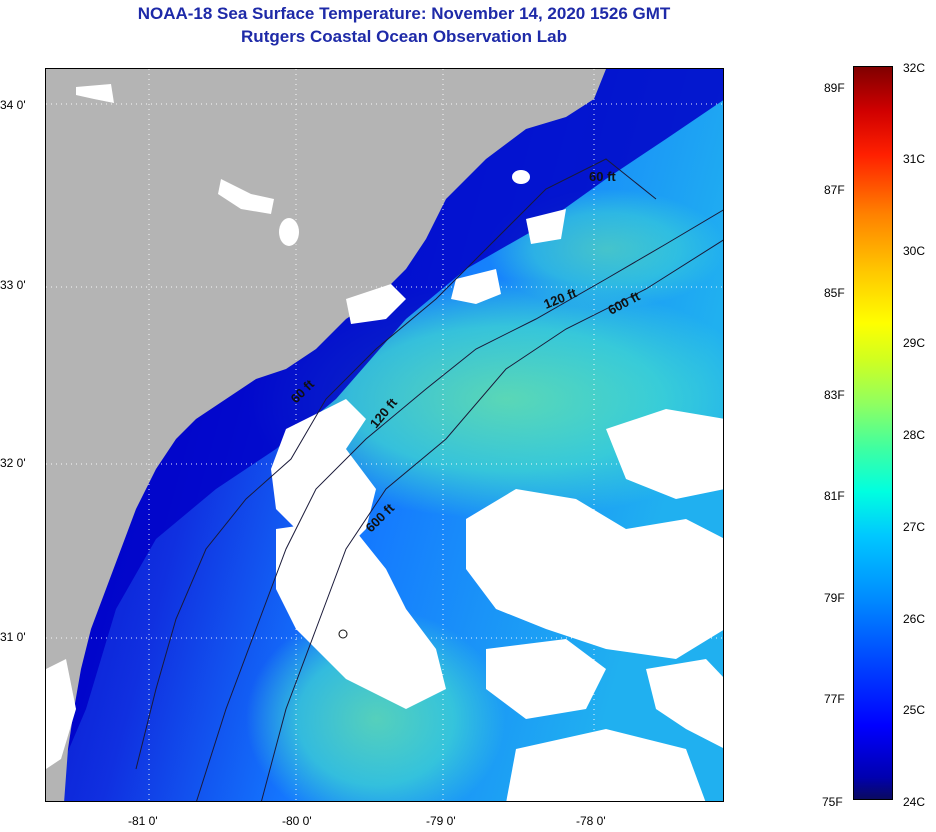  Describe the element at coordinates (914, 619) in the screenshot. I see `colorbar-c-label: 26C` at that location.